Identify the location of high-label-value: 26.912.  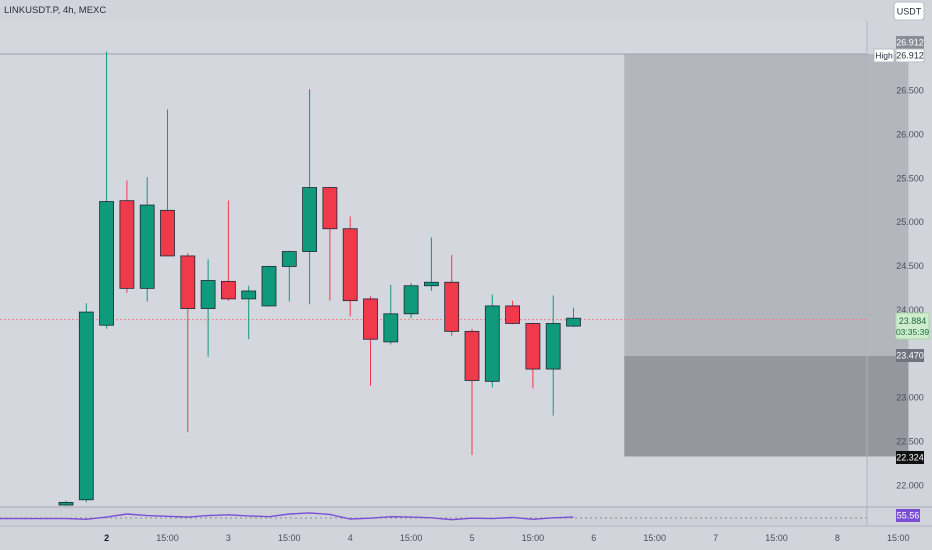
(910, 56).